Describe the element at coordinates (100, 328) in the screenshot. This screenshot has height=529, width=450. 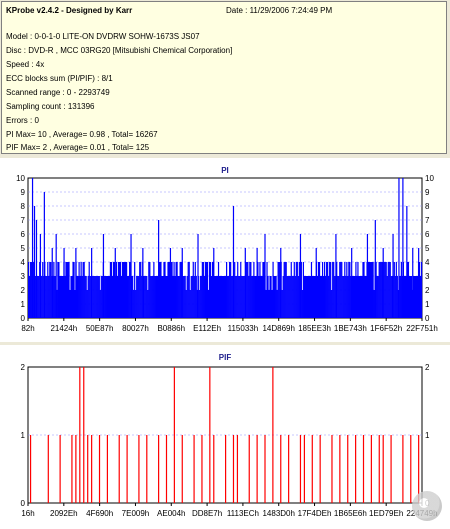
I see `x-tick-label: 50E87h` at that location.